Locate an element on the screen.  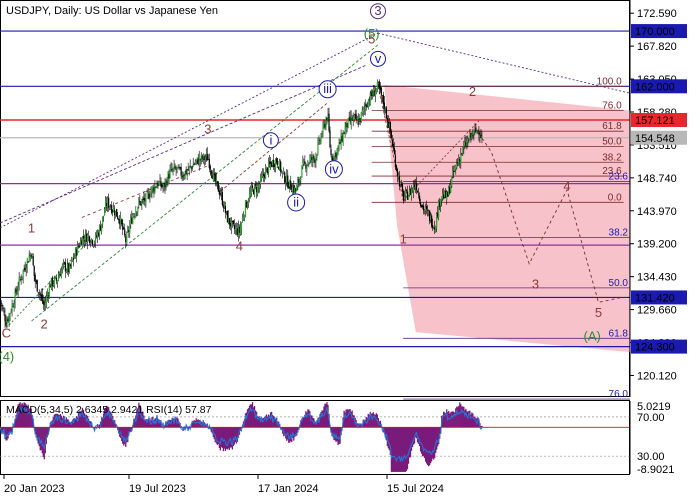
macd-label: MACD(5,34,5) 2.6345 2.9421 RSI(14) 57.87 is located at coordinates (109, 410).